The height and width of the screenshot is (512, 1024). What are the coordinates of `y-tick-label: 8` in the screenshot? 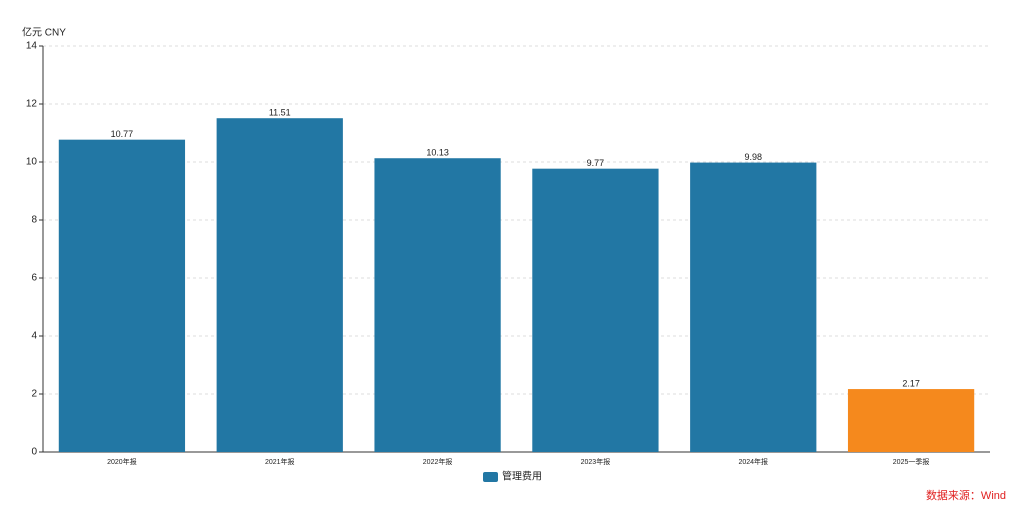 It's located at (34, 220).